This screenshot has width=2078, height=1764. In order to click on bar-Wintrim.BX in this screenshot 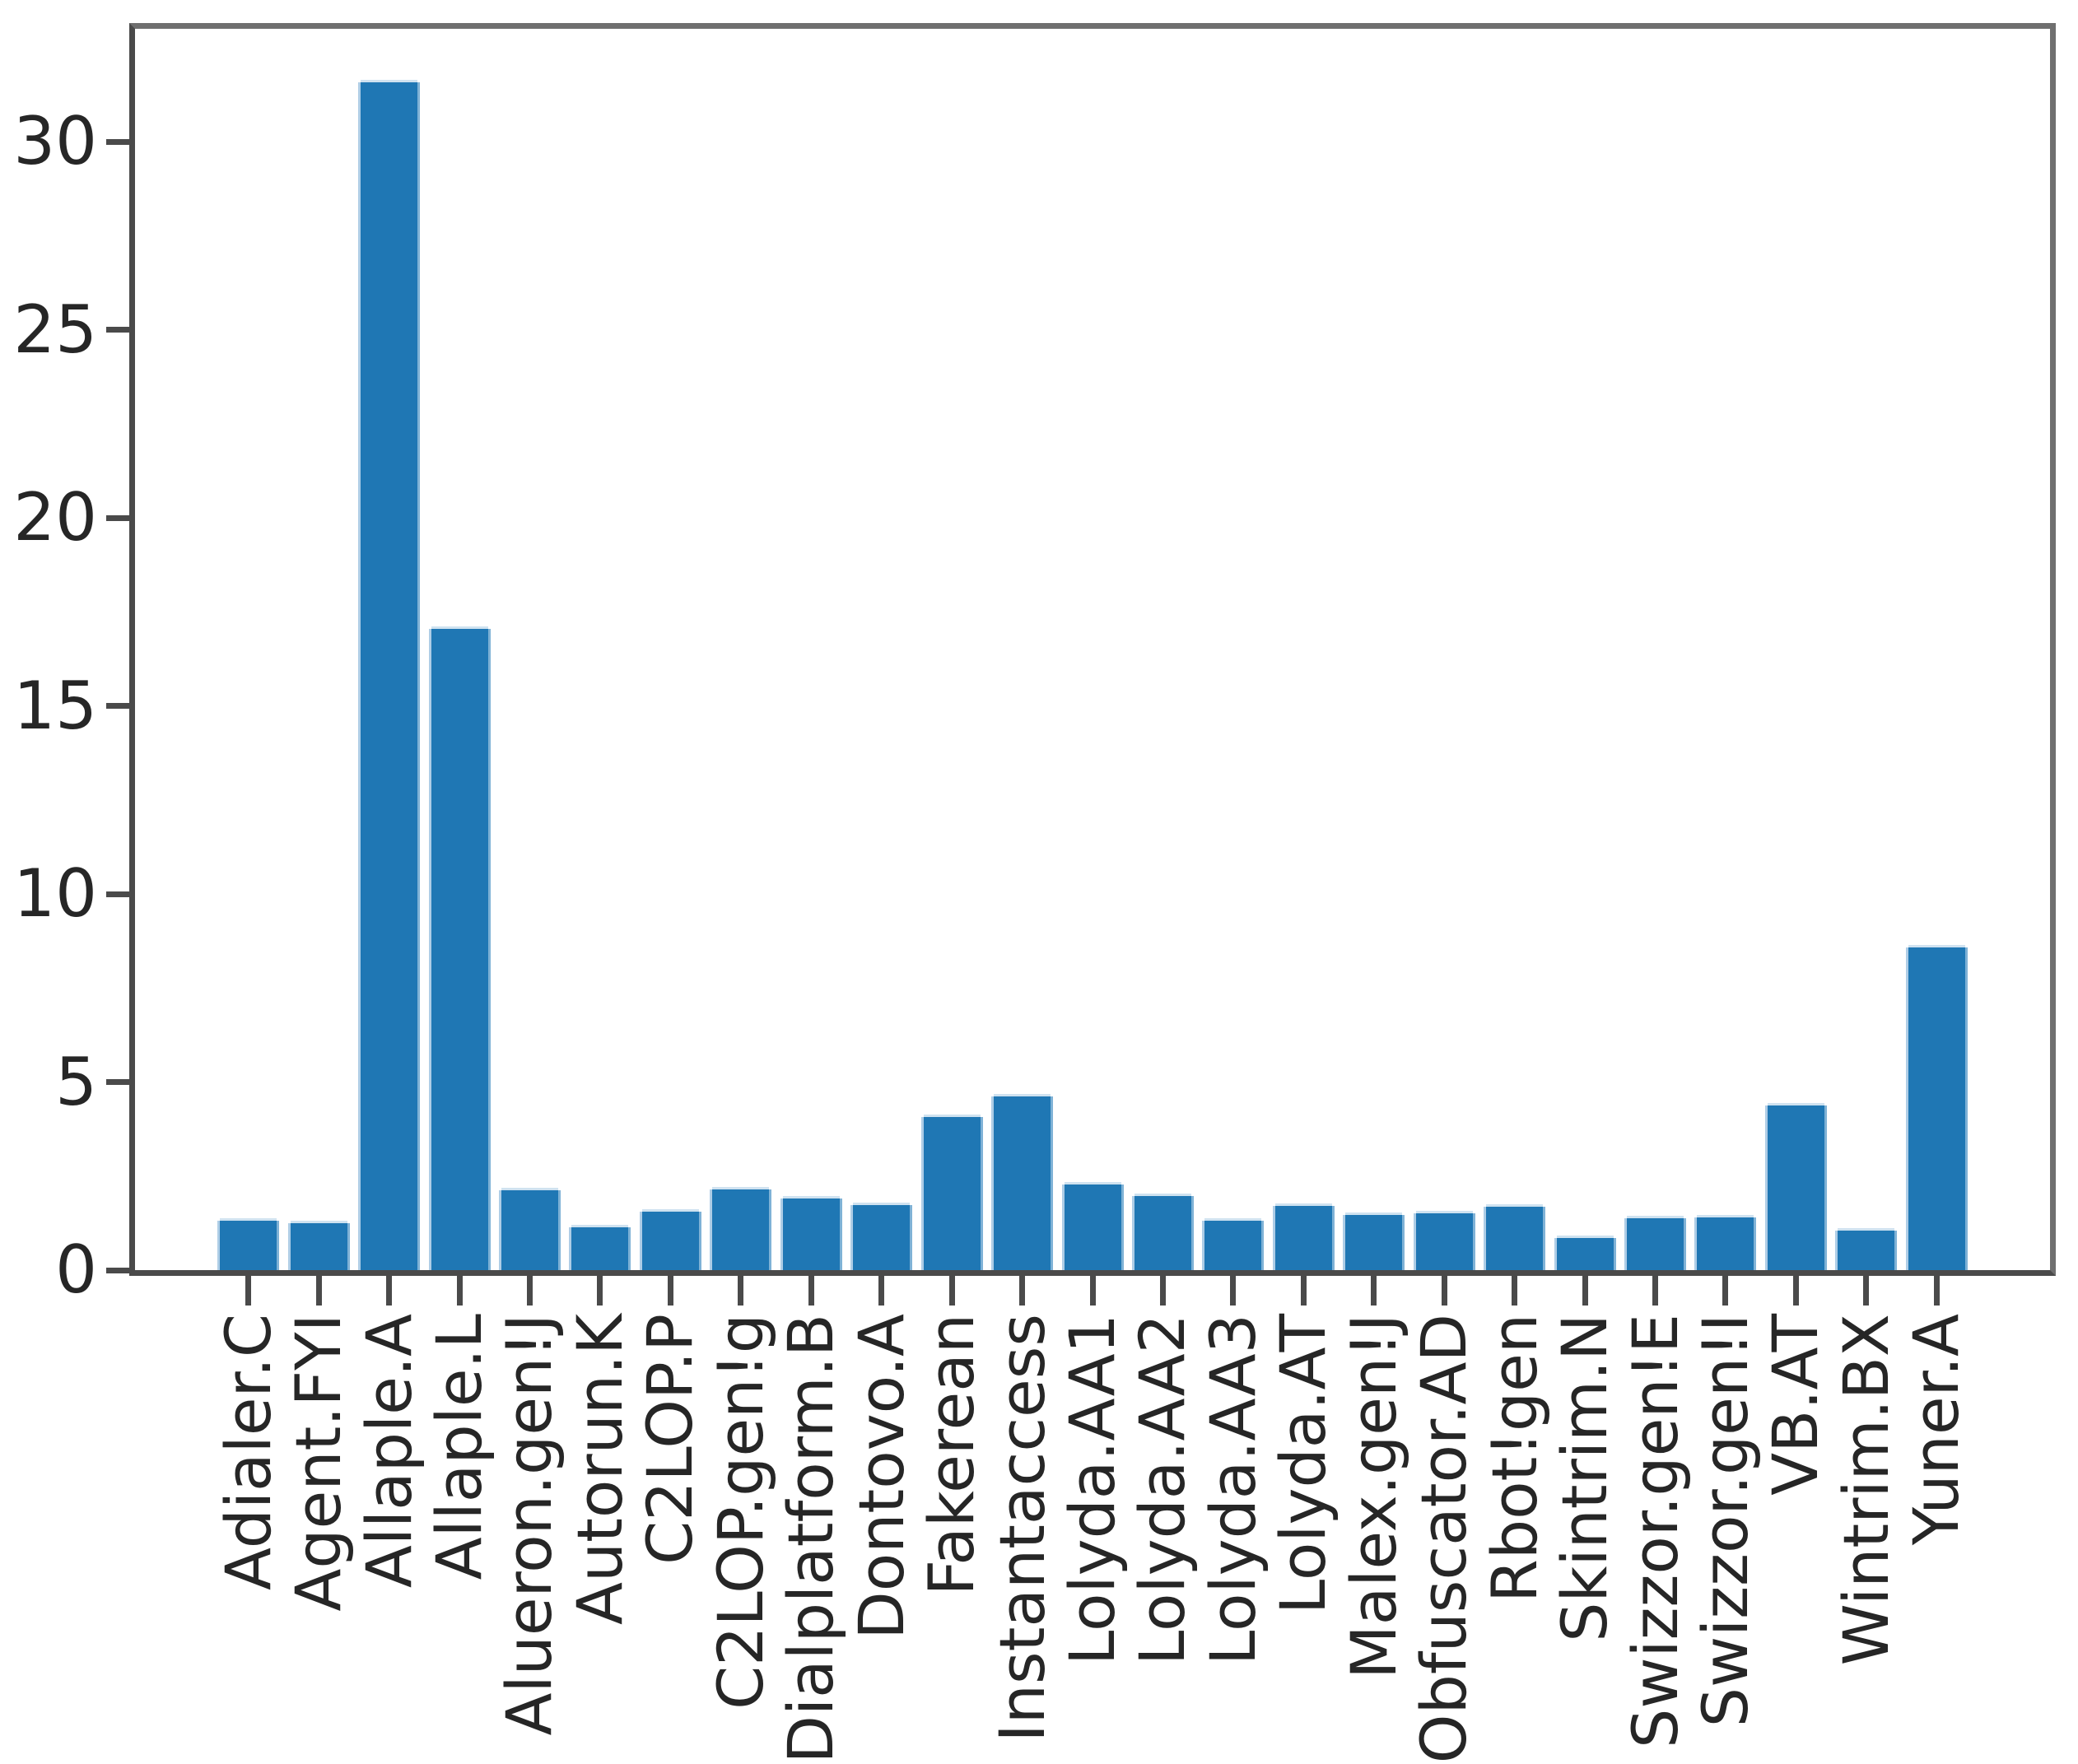, I will do `click(1866, 1250)`.